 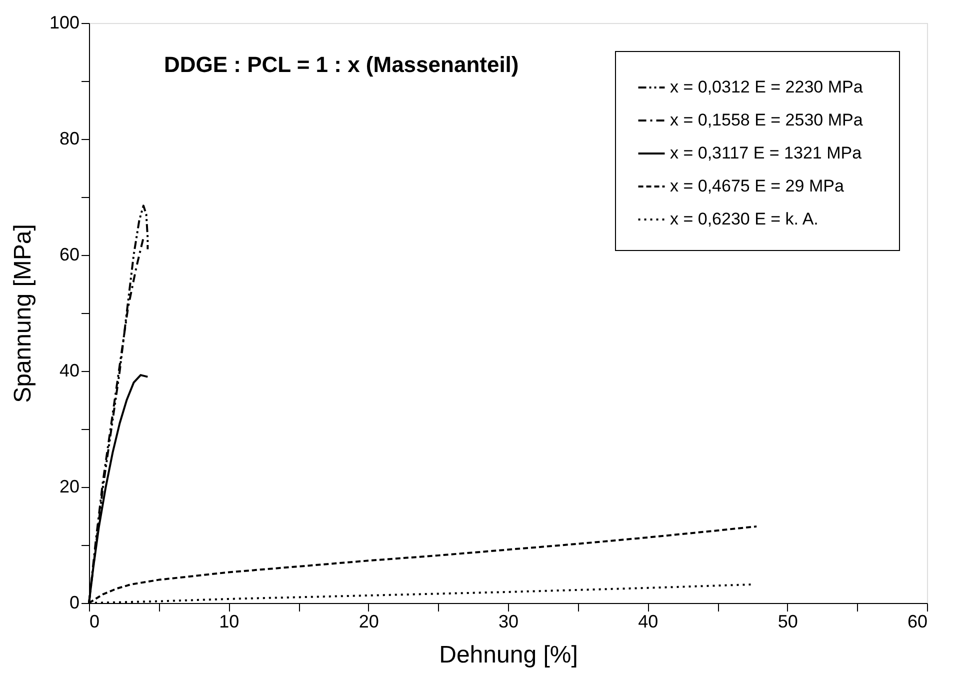 What do you see at coordinates (74, 602) in the screenshot?
I see `y-tick-label: 0` at bounding box center [74, 602].